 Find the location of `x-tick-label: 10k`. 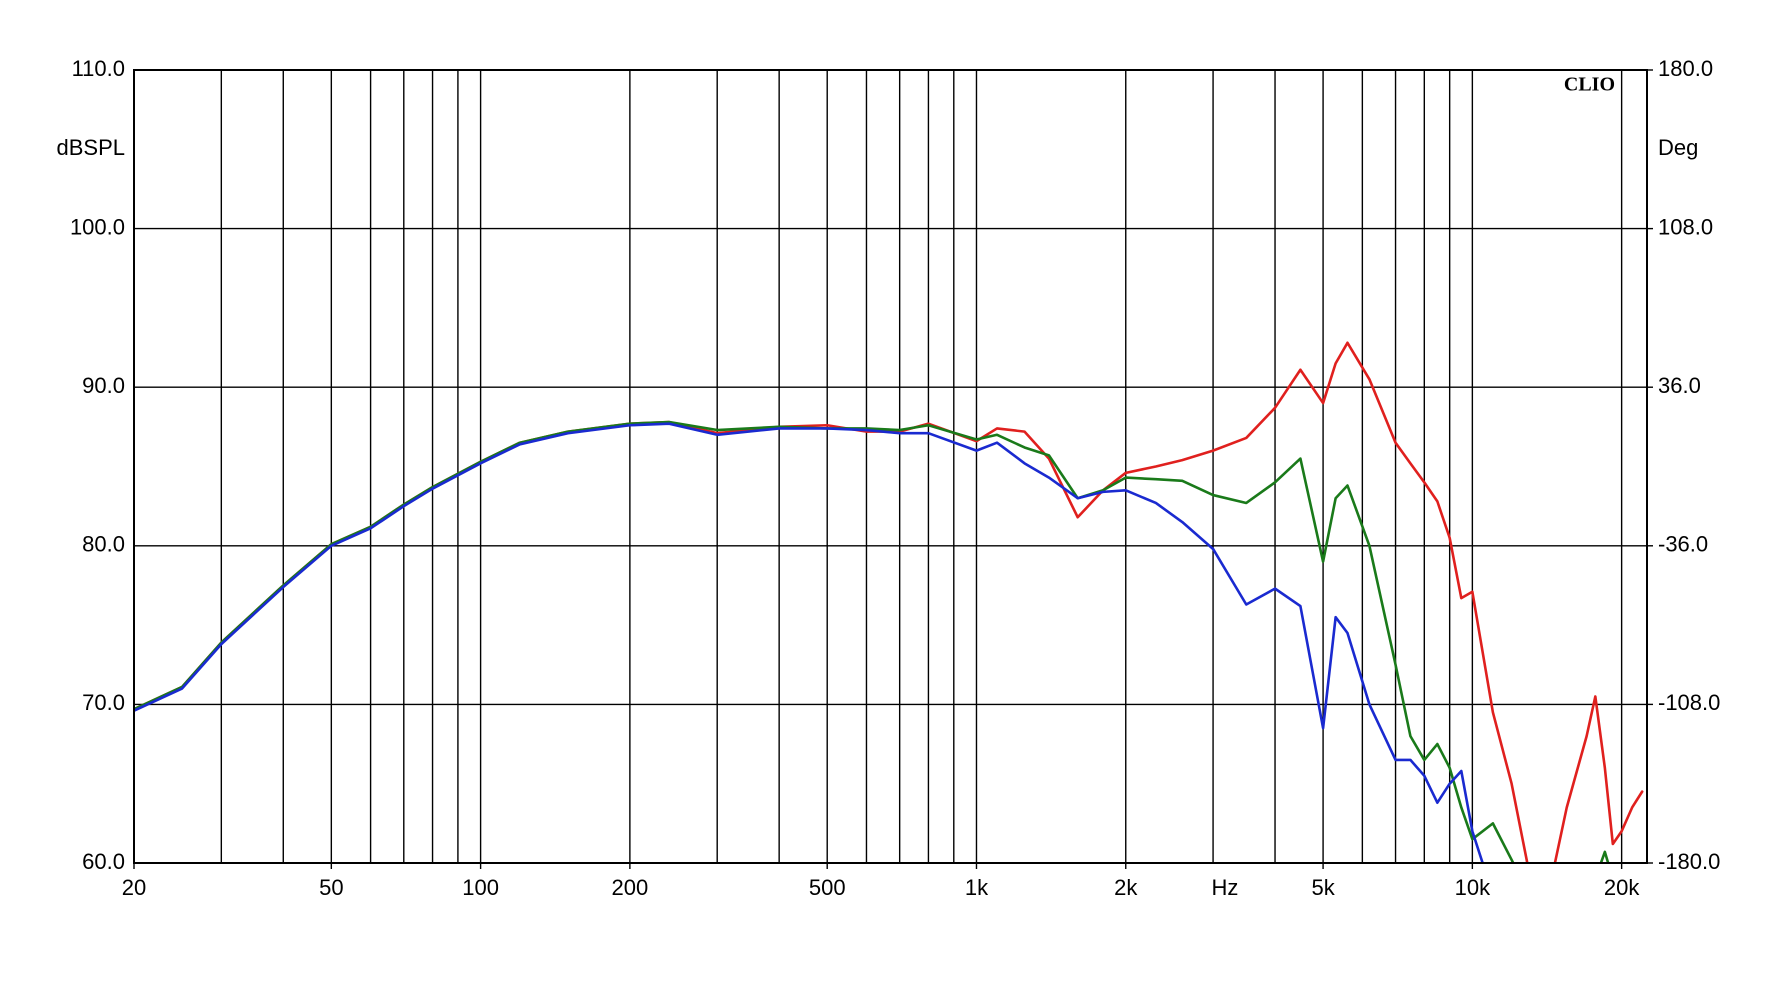

x-tick-label: 10k is located at coordinates (1473, 887).